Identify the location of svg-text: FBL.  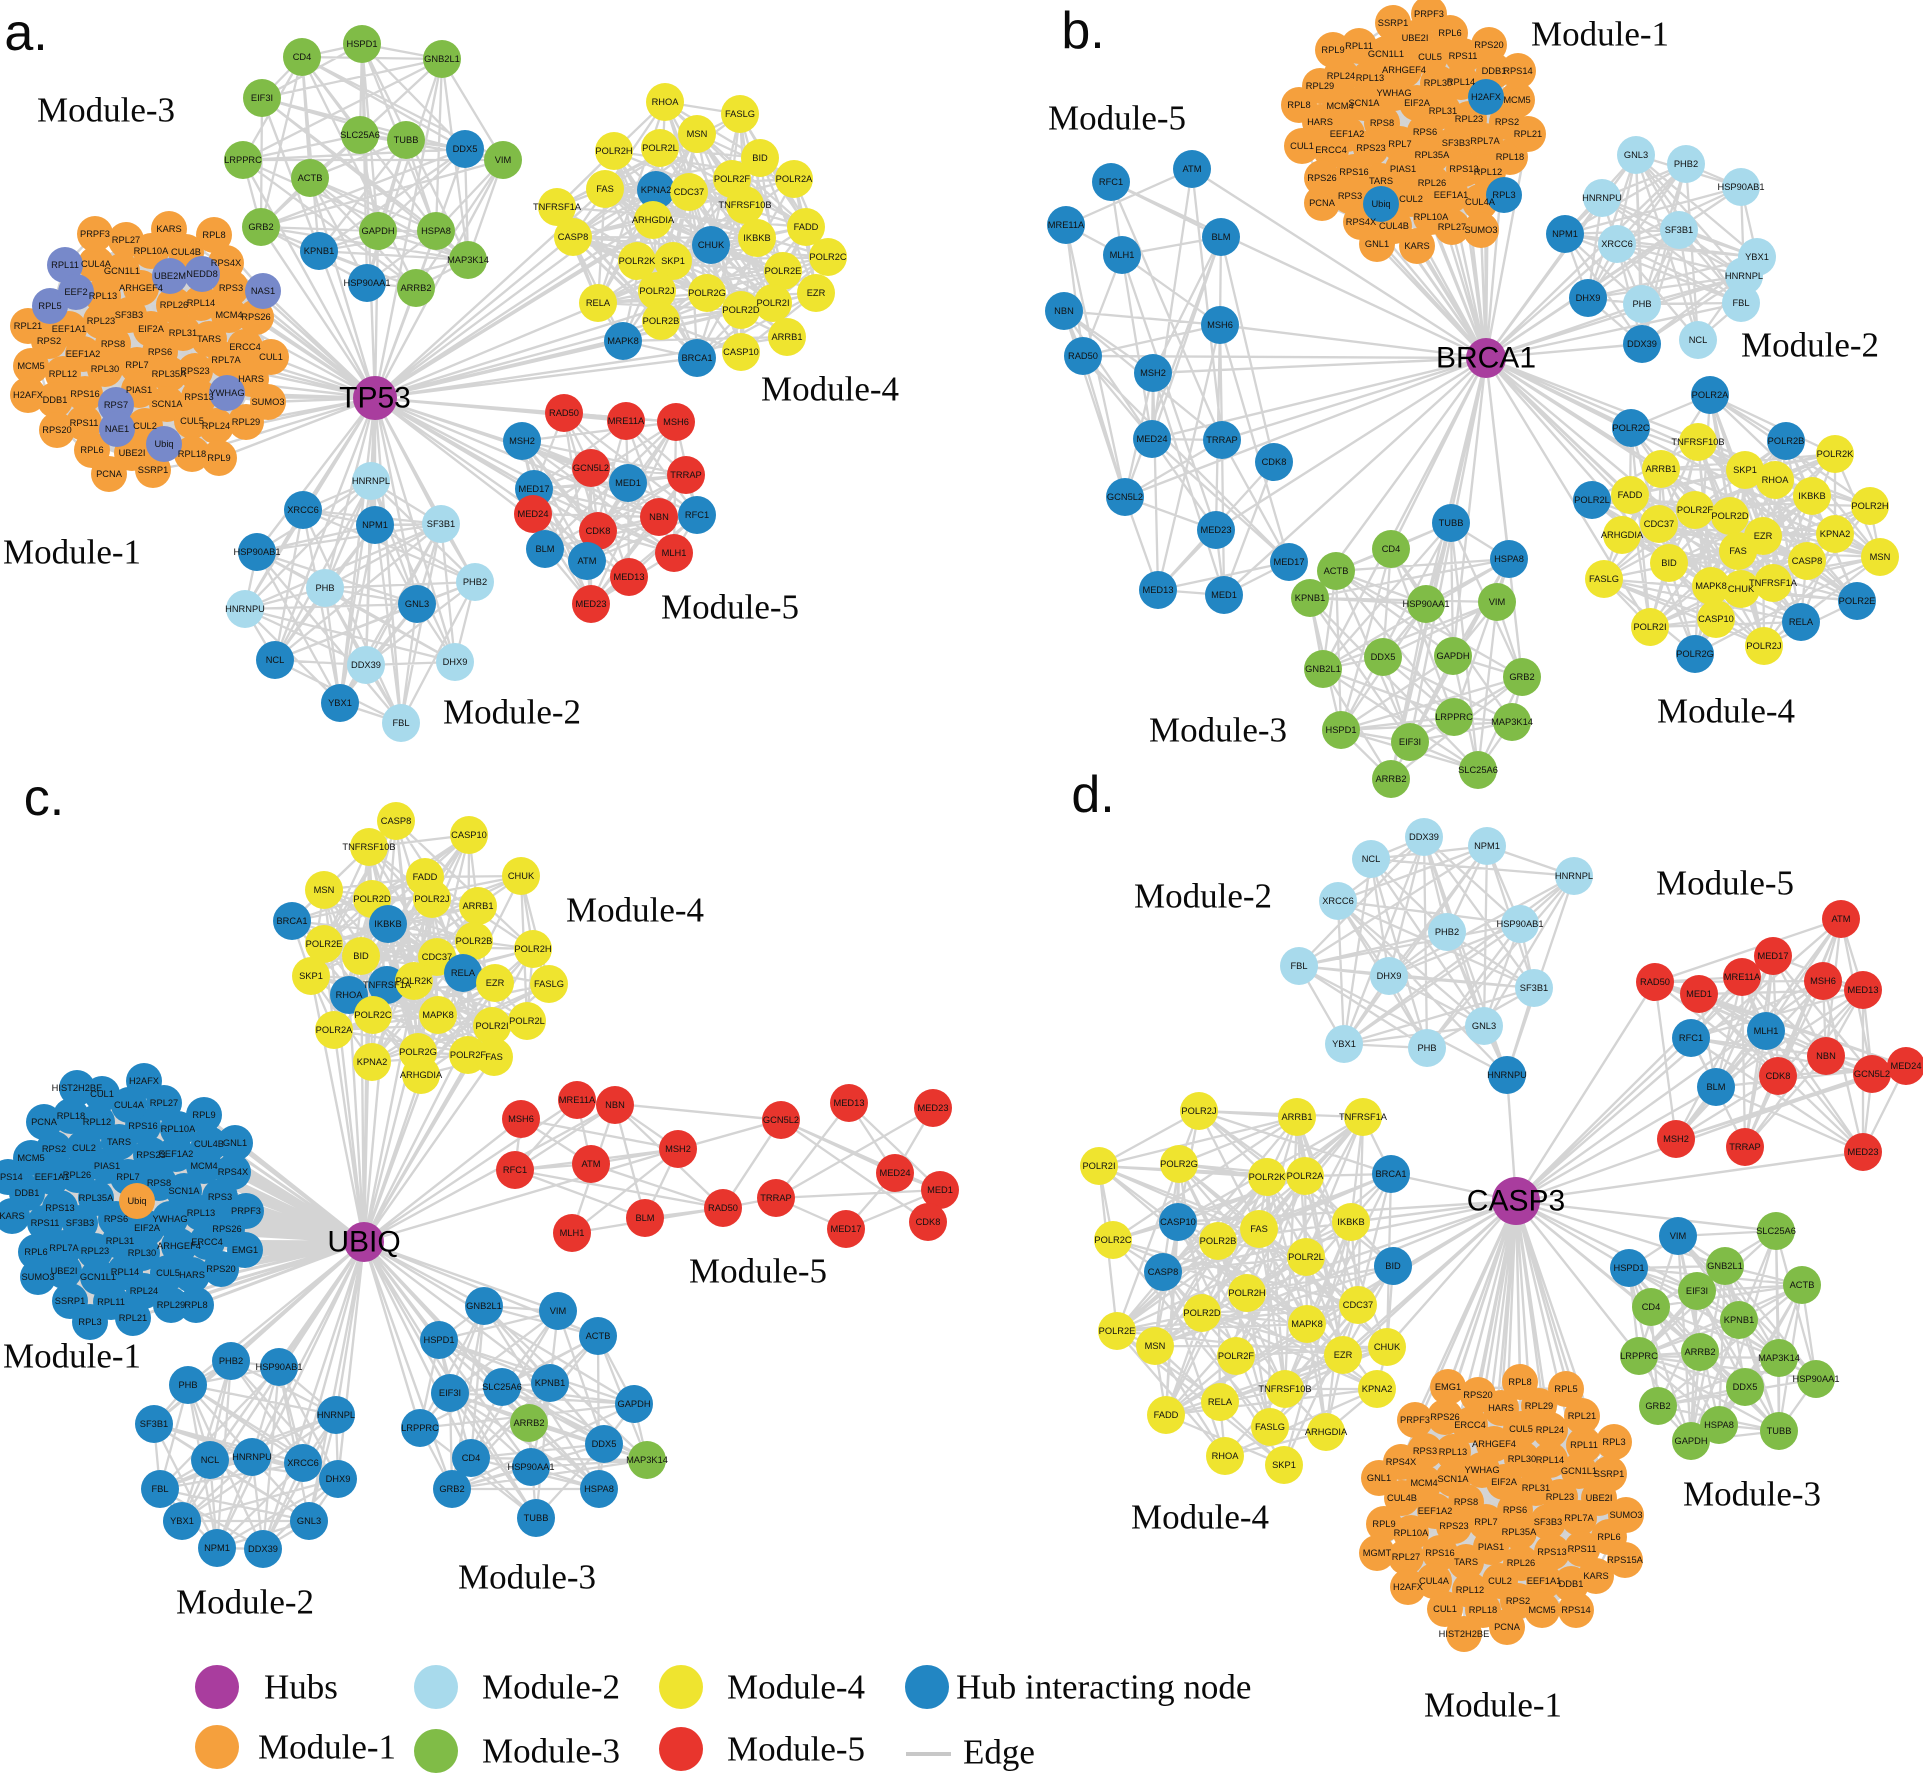
(400, 723).